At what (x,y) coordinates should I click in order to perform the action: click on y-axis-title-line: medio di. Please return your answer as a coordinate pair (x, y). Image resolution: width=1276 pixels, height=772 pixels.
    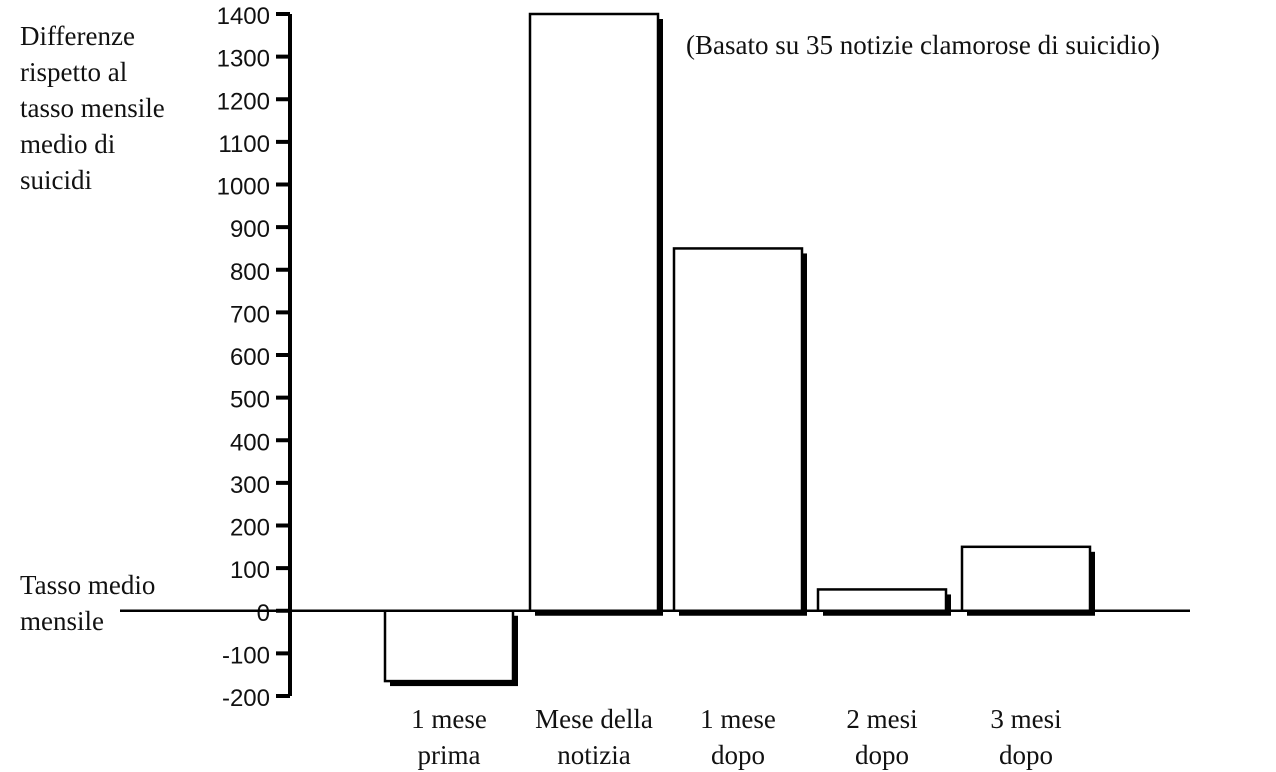
    Looking at the image, I should click on (67, 144).